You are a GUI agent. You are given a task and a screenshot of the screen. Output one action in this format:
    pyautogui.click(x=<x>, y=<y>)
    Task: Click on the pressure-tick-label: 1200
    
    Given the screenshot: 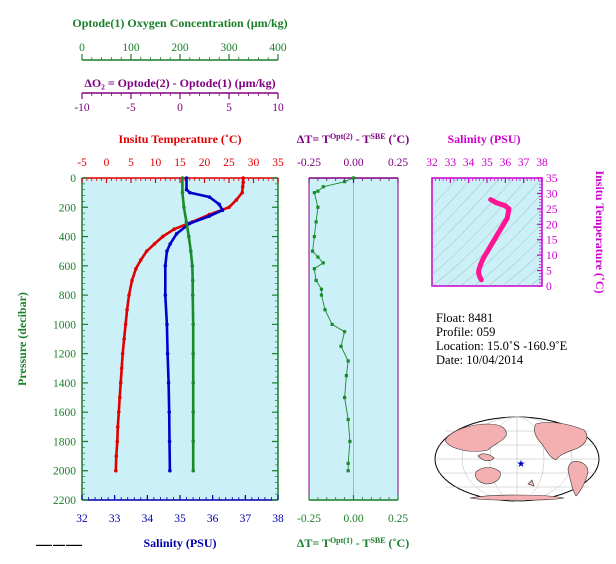 What is the action you would take?
    pyautogui.click(x=64, y=355)
    